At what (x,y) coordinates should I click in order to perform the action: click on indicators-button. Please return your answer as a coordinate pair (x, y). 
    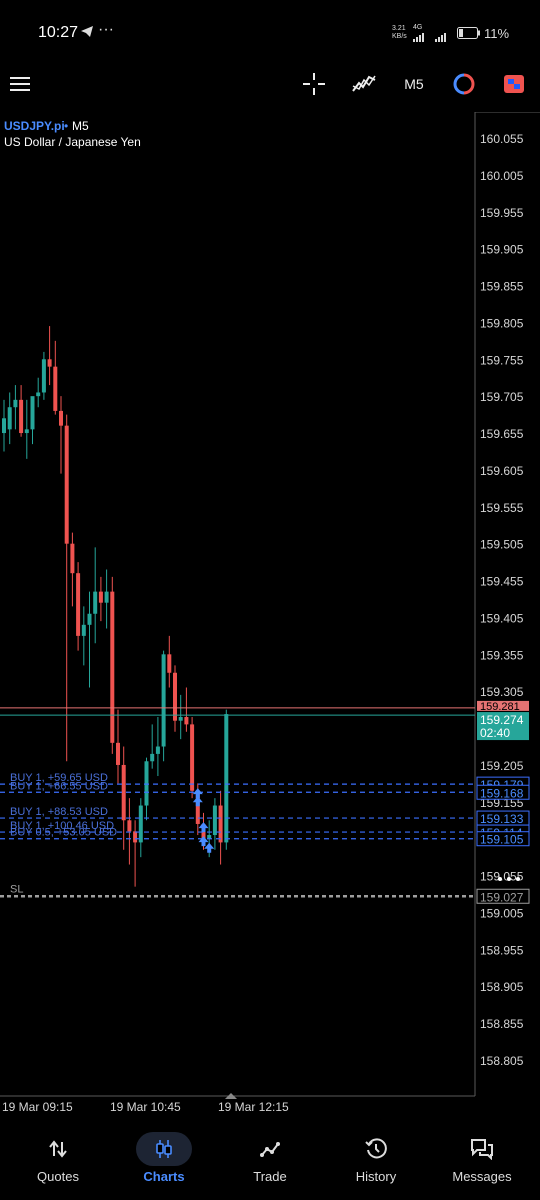
    Looking at the image, I should click on (364, 84).